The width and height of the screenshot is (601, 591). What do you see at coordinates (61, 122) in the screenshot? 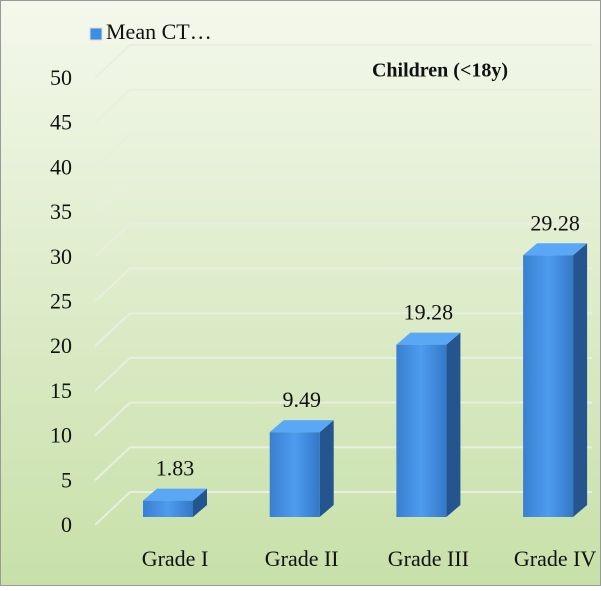
I see `y-tick-label: 45` at bounding box center [61, 122].